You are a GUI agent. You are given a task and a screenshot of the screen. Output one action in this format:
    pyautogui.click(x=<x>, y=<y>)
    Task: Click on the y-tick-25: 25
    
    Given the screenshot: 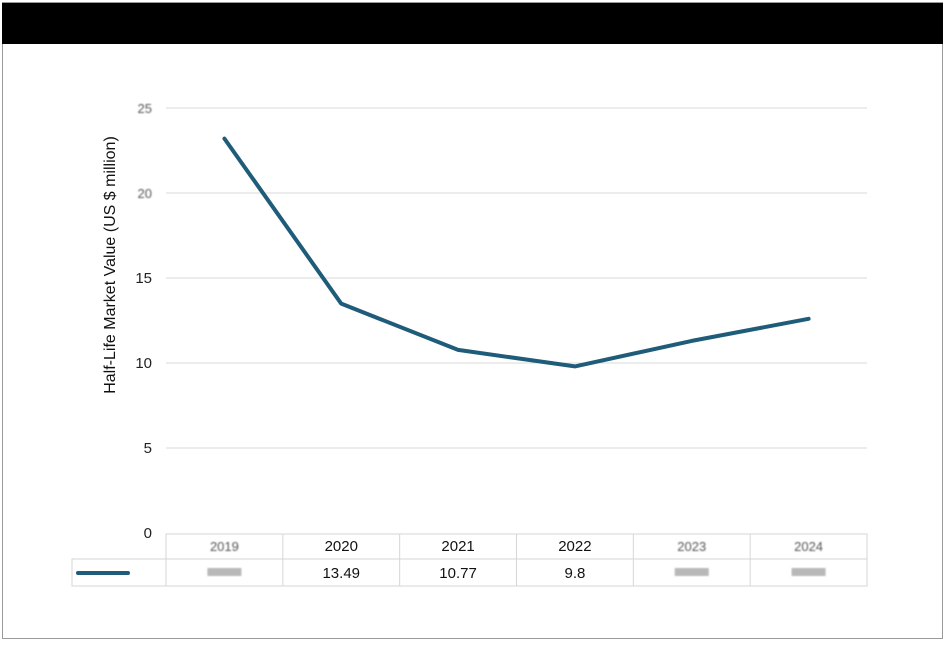 What is the action you would take?
    pyautogui.click(x=145, y=108)
    